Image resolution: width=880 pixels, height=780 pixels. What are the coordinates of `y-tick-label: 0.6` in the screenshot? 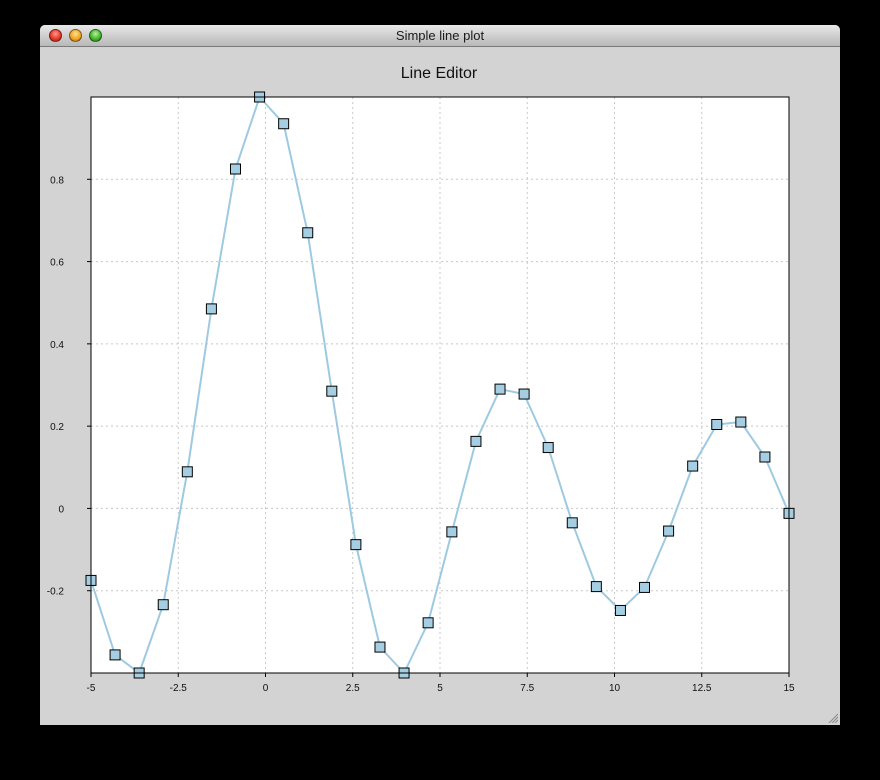 It's located at (57, 263).